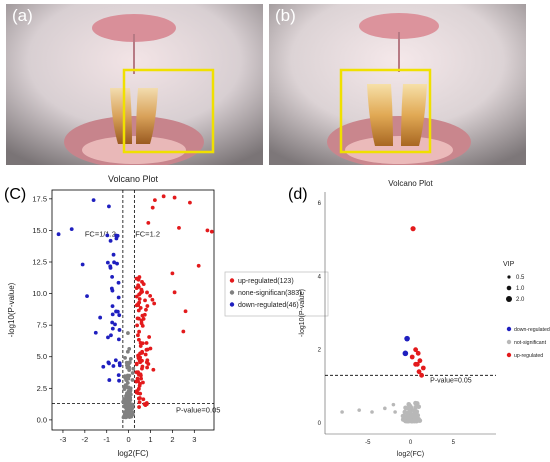 The width and height of the screenshot is (550, 462). What do you see at coordinates (42, 388) in the screenshot?
I see `y-tick-label-c: 2.5` at bounding box center [42, 388].